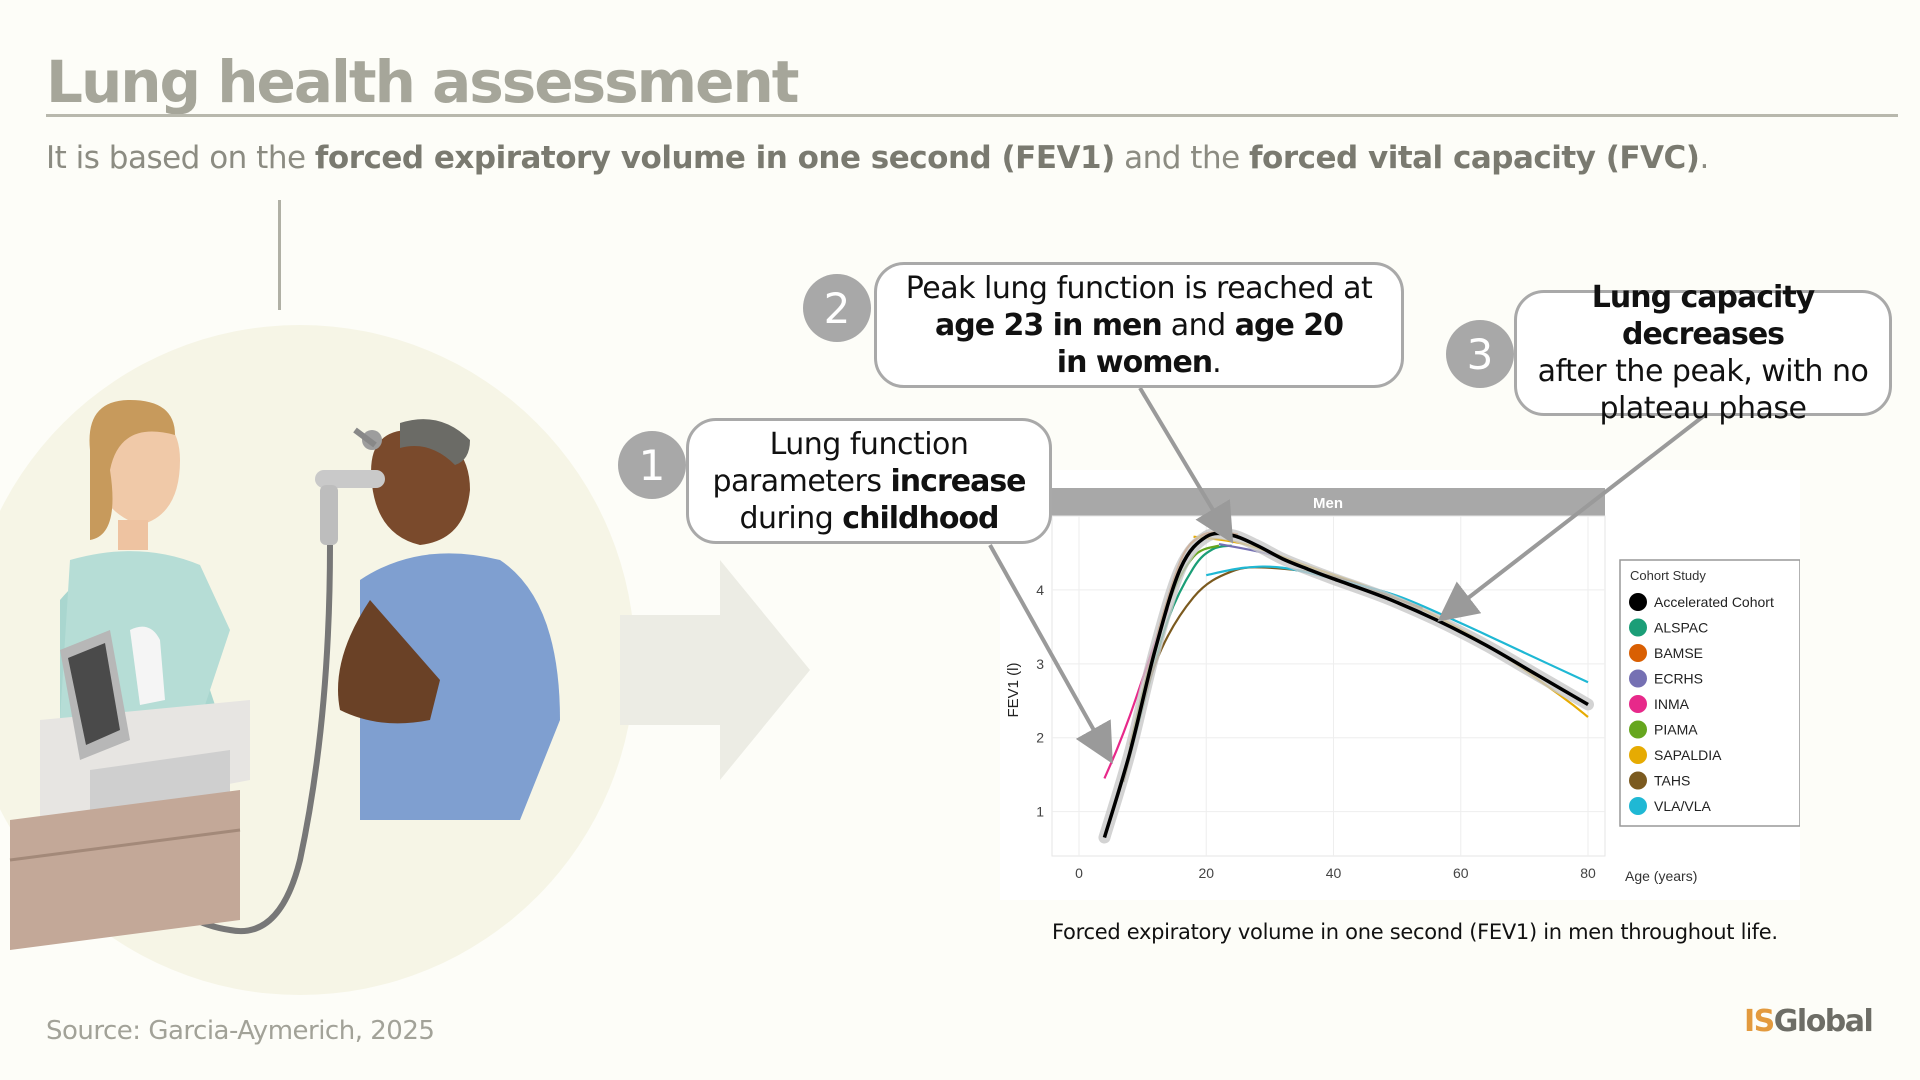  Describe the element at coordinates (1672, 704) in the screenshot. I see `legend-label-inma: INMA` at that location.